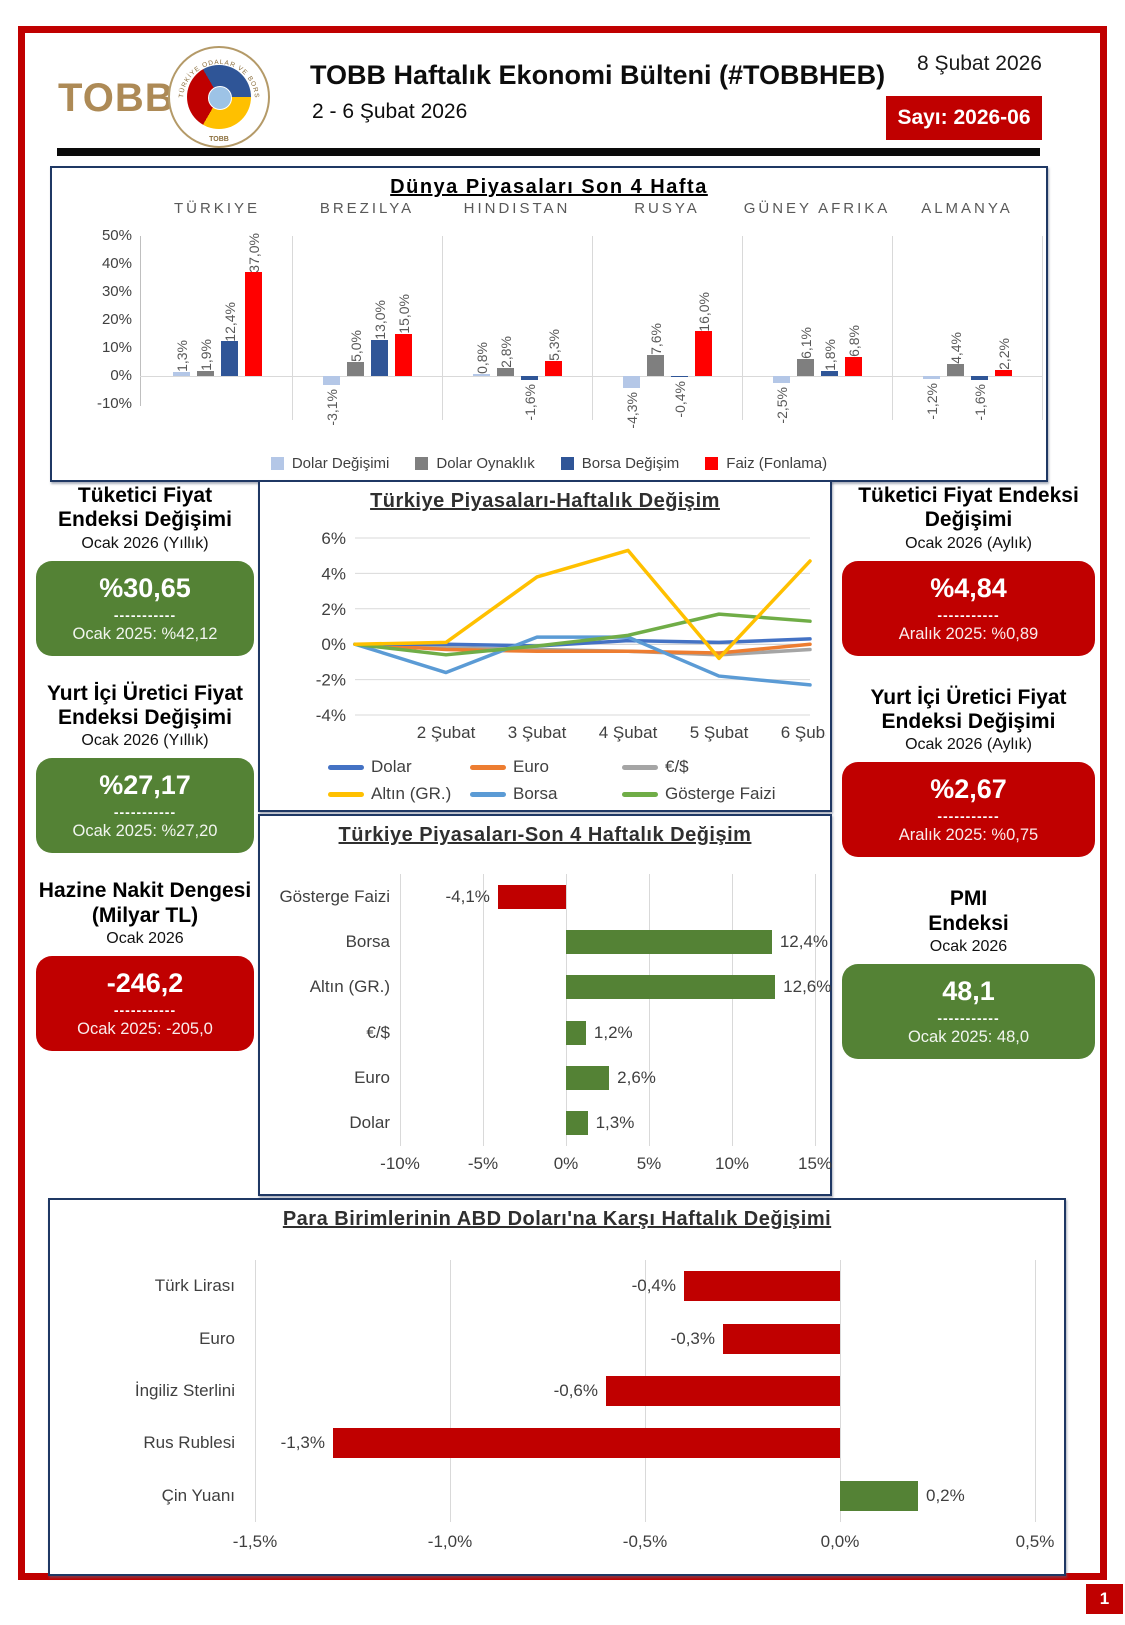 This screenshot has width=1125, height=1625. I want to click on category-label: Borsa, so click(367, 941).